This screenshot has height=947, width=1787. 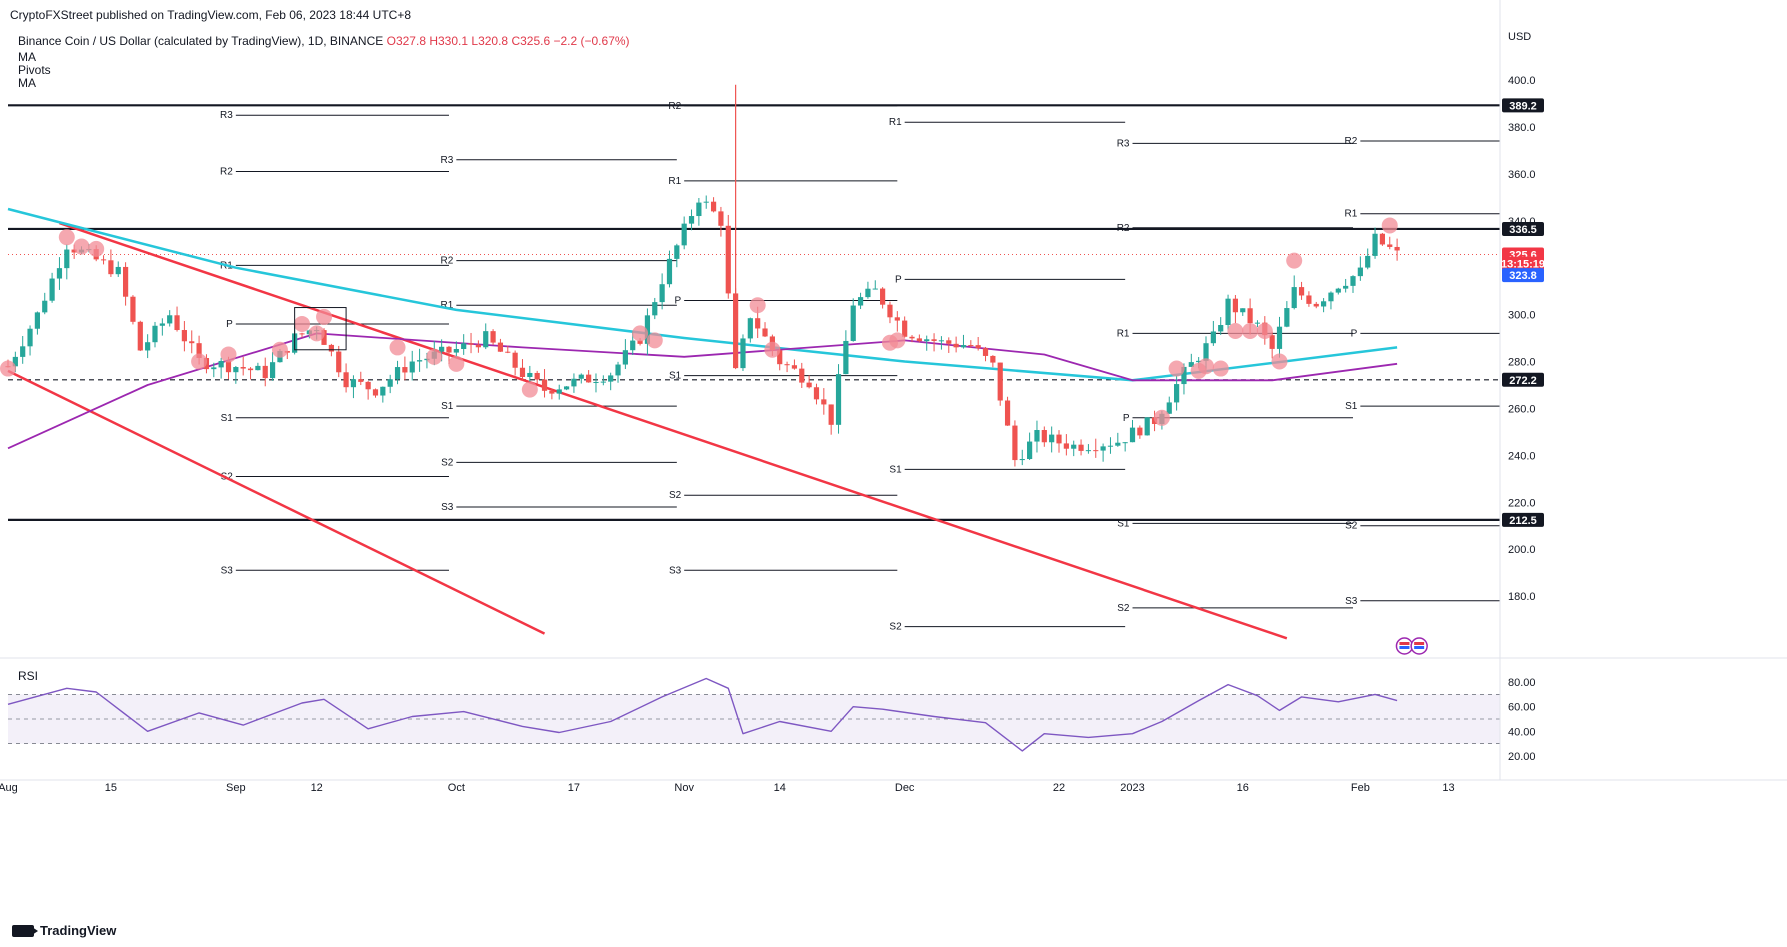 I want to click on rsi-label: RSI, so click(x=28, y=676).